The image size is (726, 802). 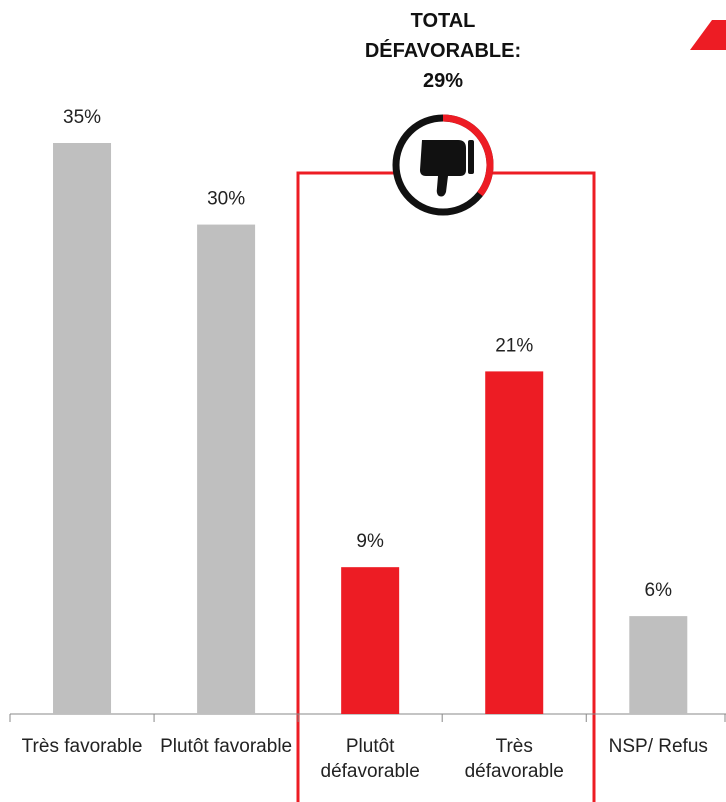 I want to click on corner-decoration, so click(x=708, y=35).